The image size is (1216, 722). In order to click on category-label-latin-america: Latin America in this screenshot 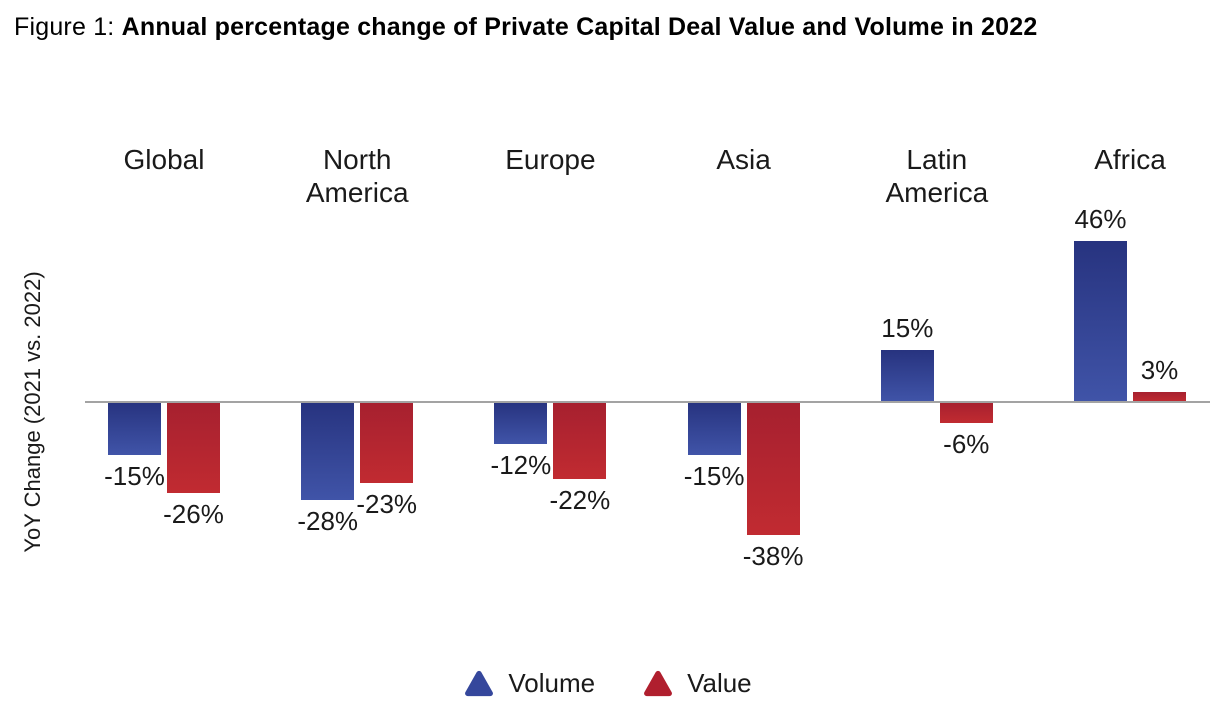, I will do `click(937, 176)`.